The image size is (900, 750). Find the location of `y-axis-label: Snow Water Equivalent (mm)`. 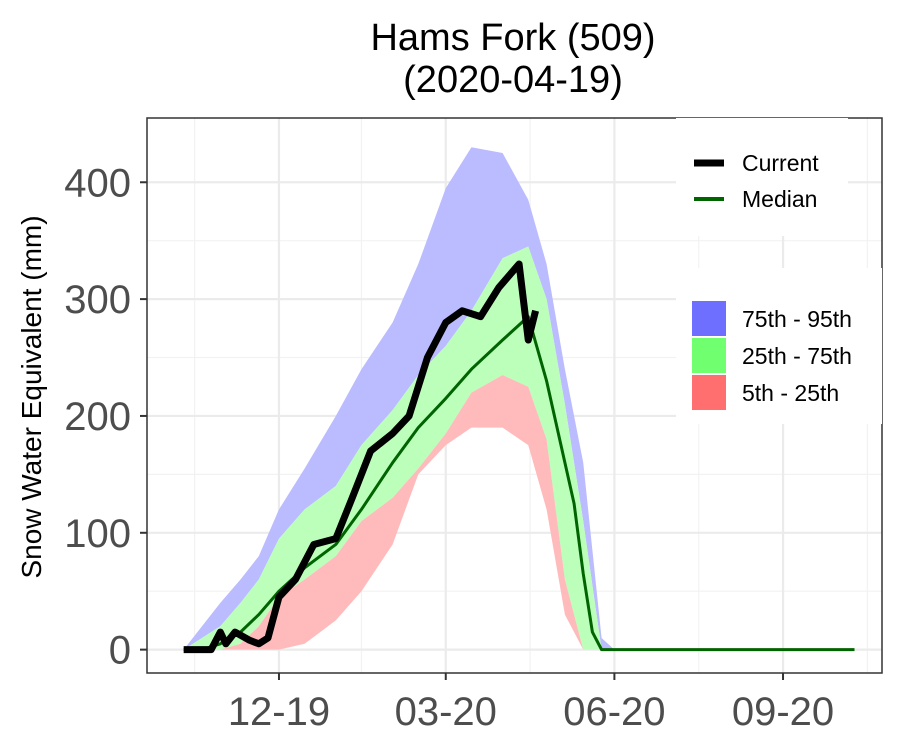

y-axis-label: Snow Water Equivalent (mm) is located at coordinates (31, 396).